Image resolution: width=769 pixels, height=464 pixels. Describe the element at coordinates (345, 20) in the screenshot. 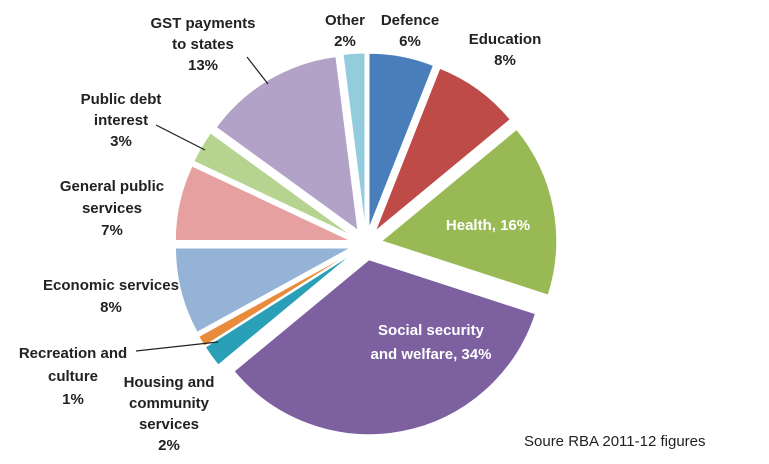

I see `slice-label-line: Other` at that location.